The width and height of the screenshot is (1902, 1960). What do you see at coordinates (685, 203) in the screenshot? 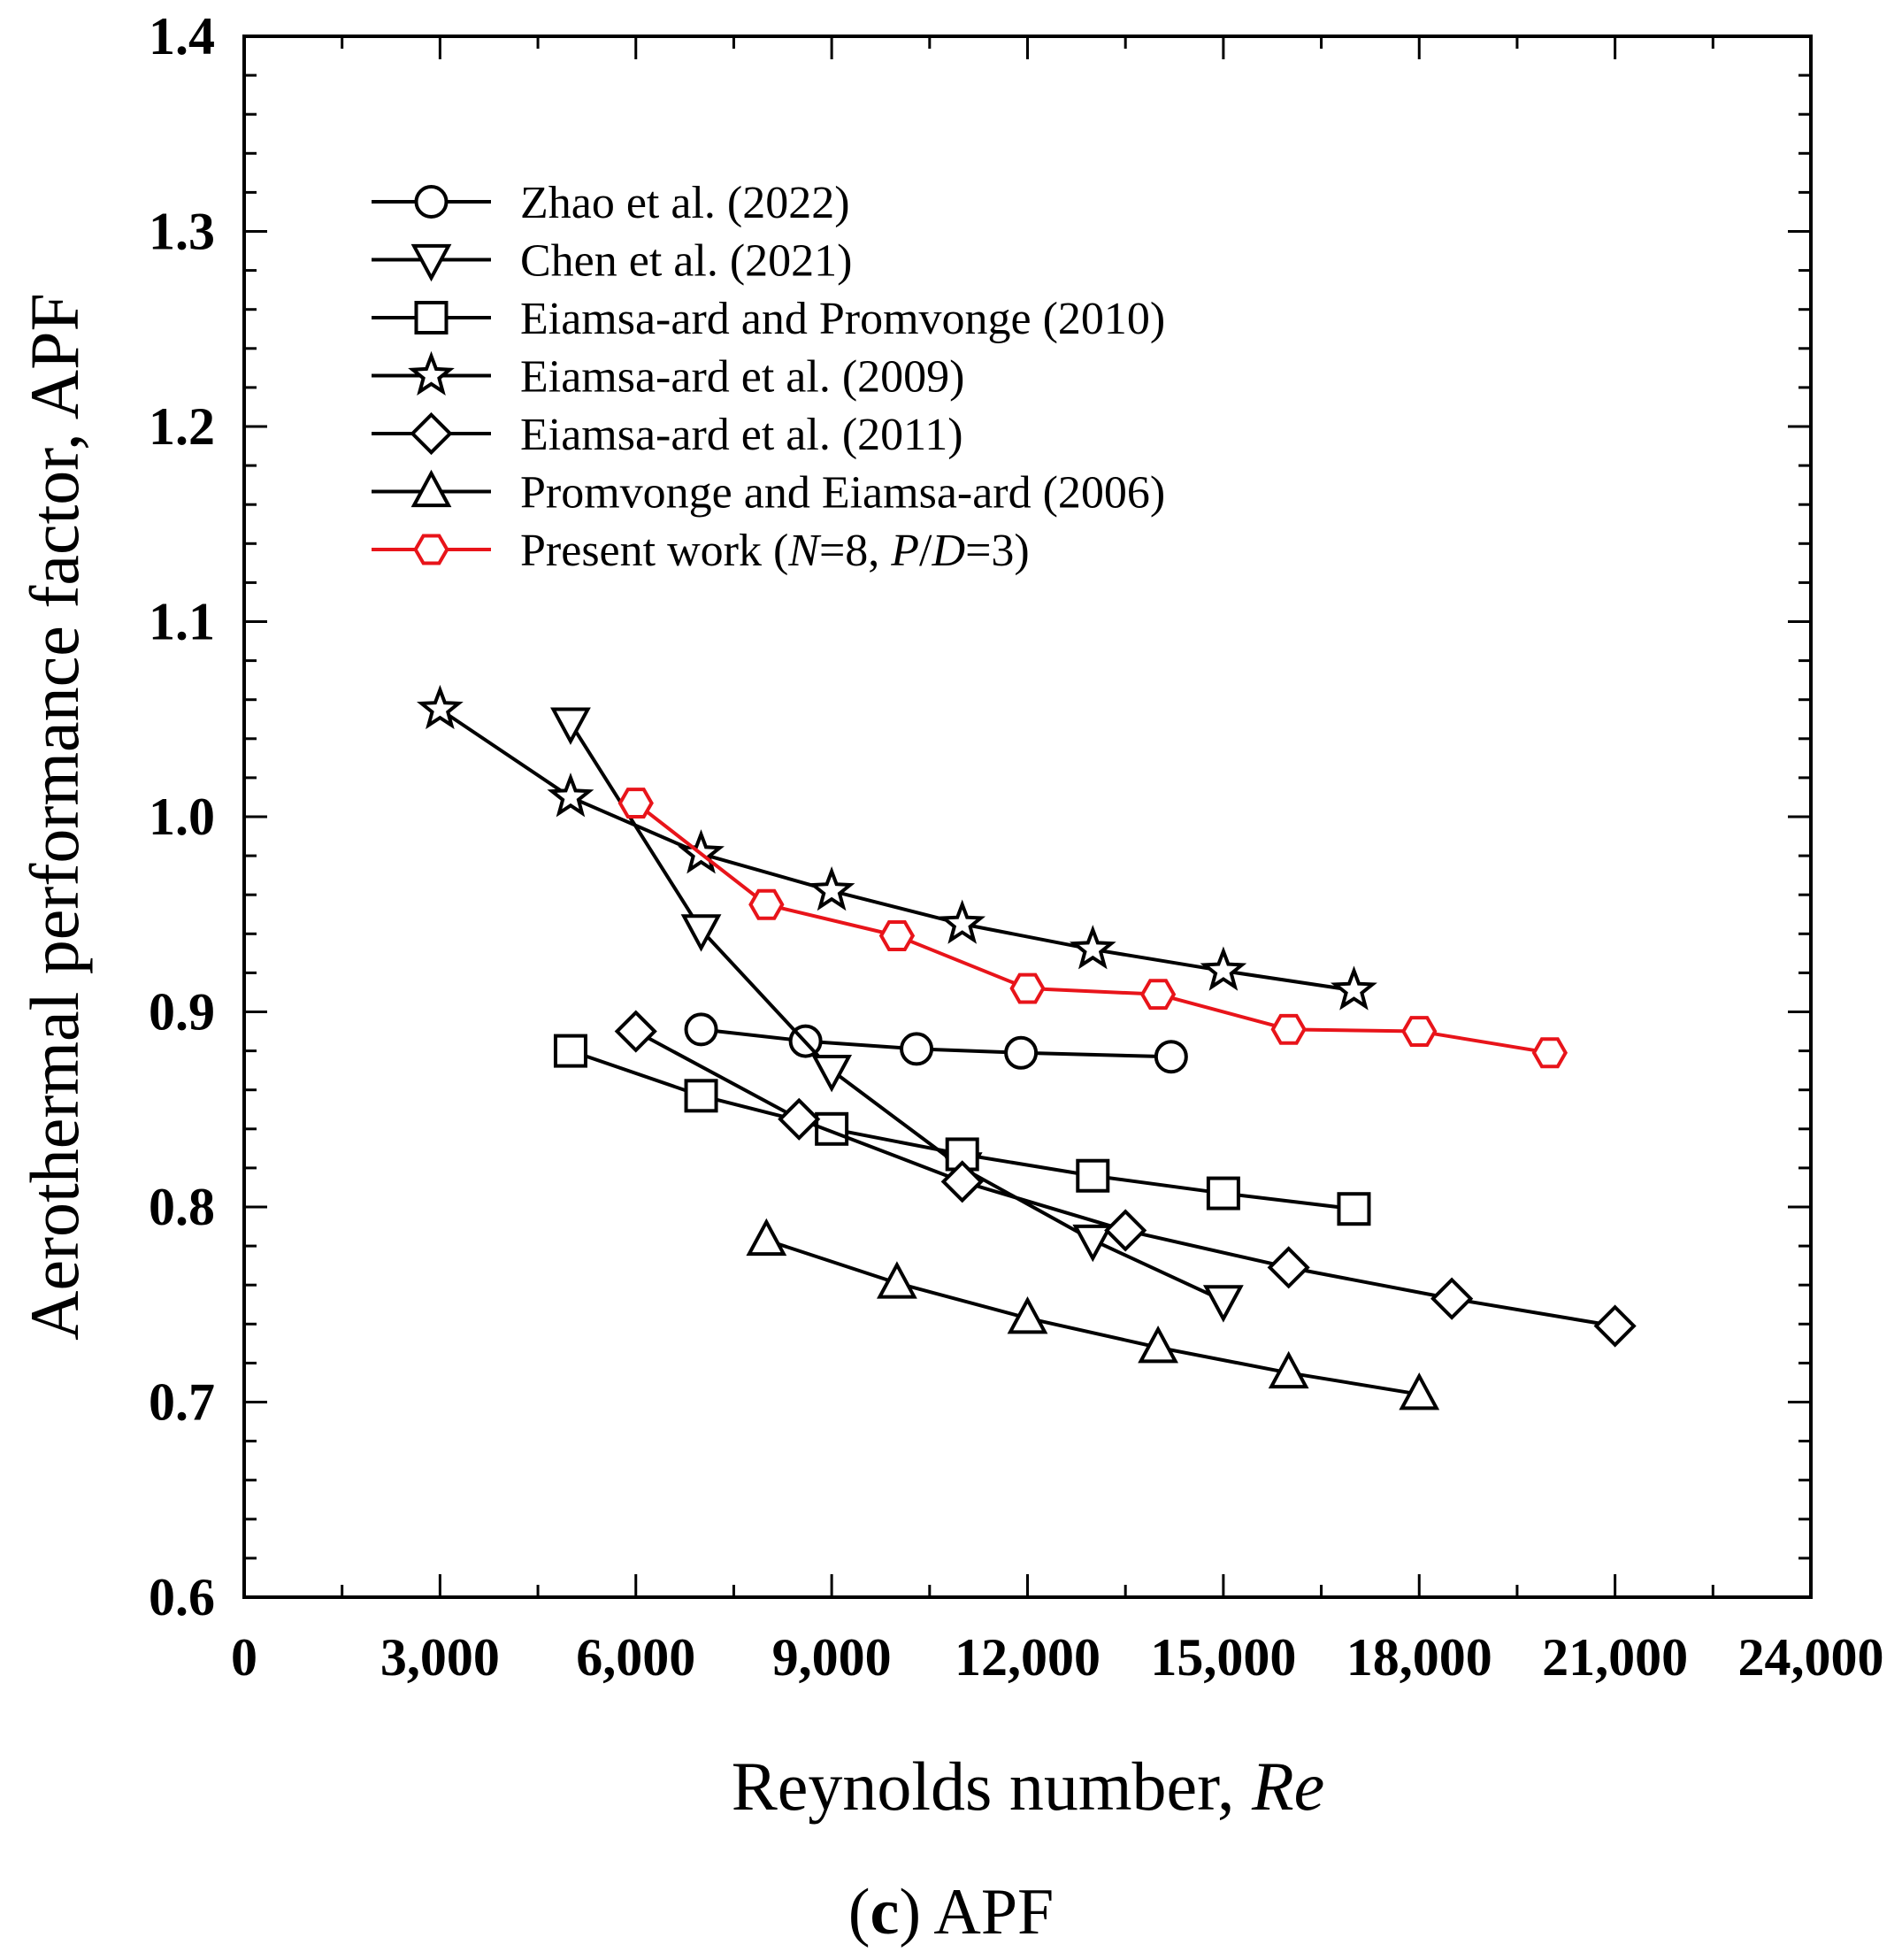
I see `legend-label: Zhao et al. (2022)` at bounding box center [685, 203].